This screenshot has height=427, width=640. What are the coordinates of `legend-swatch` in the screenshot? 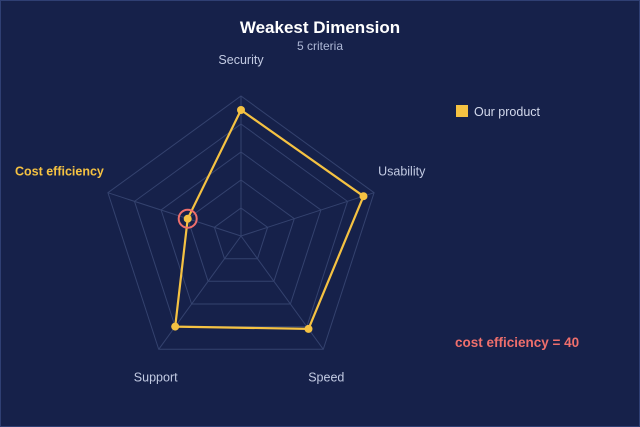 It's located at (462, 111).